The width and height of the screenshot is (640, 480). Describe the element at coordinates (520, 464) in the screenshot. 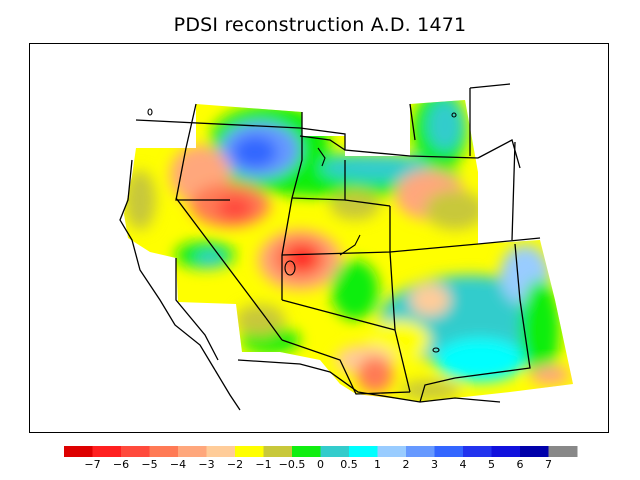

I see `legend-label: 6` at that location.